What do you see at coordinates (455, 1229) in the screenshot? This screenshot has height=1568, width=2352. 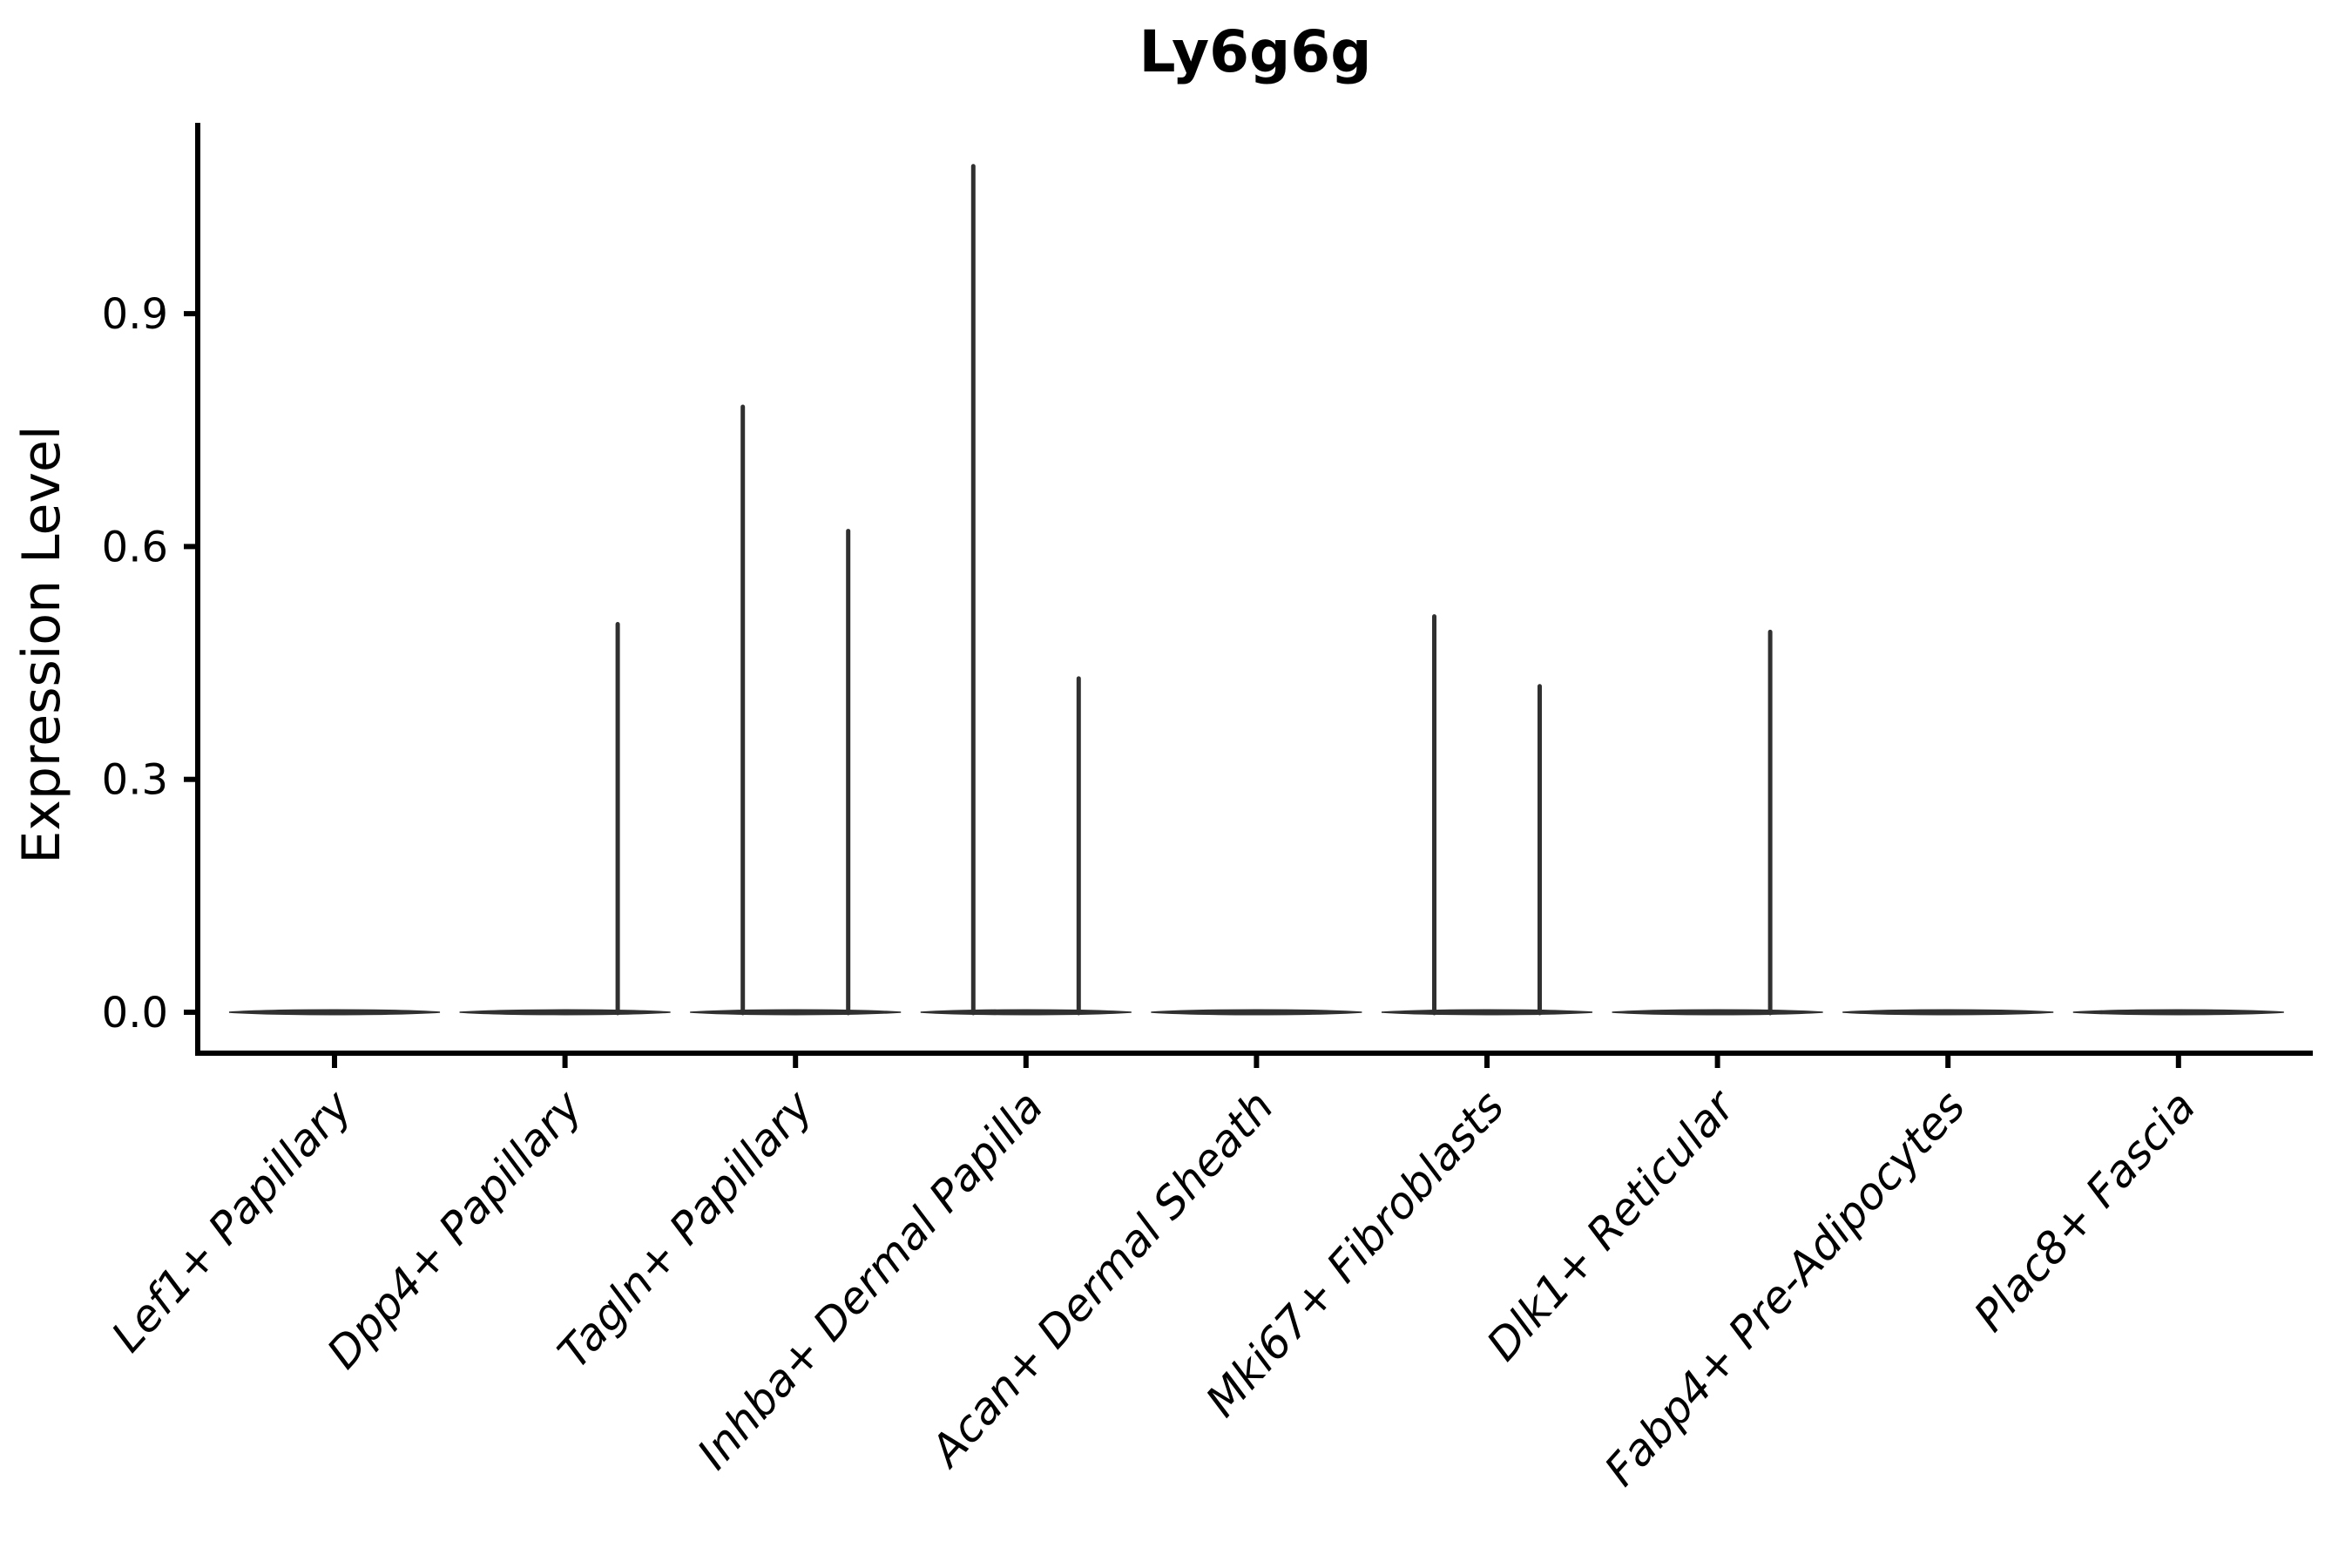 I see `x-tick-label: Dpp4+ Papillary` at bounding box center [455, 1229].